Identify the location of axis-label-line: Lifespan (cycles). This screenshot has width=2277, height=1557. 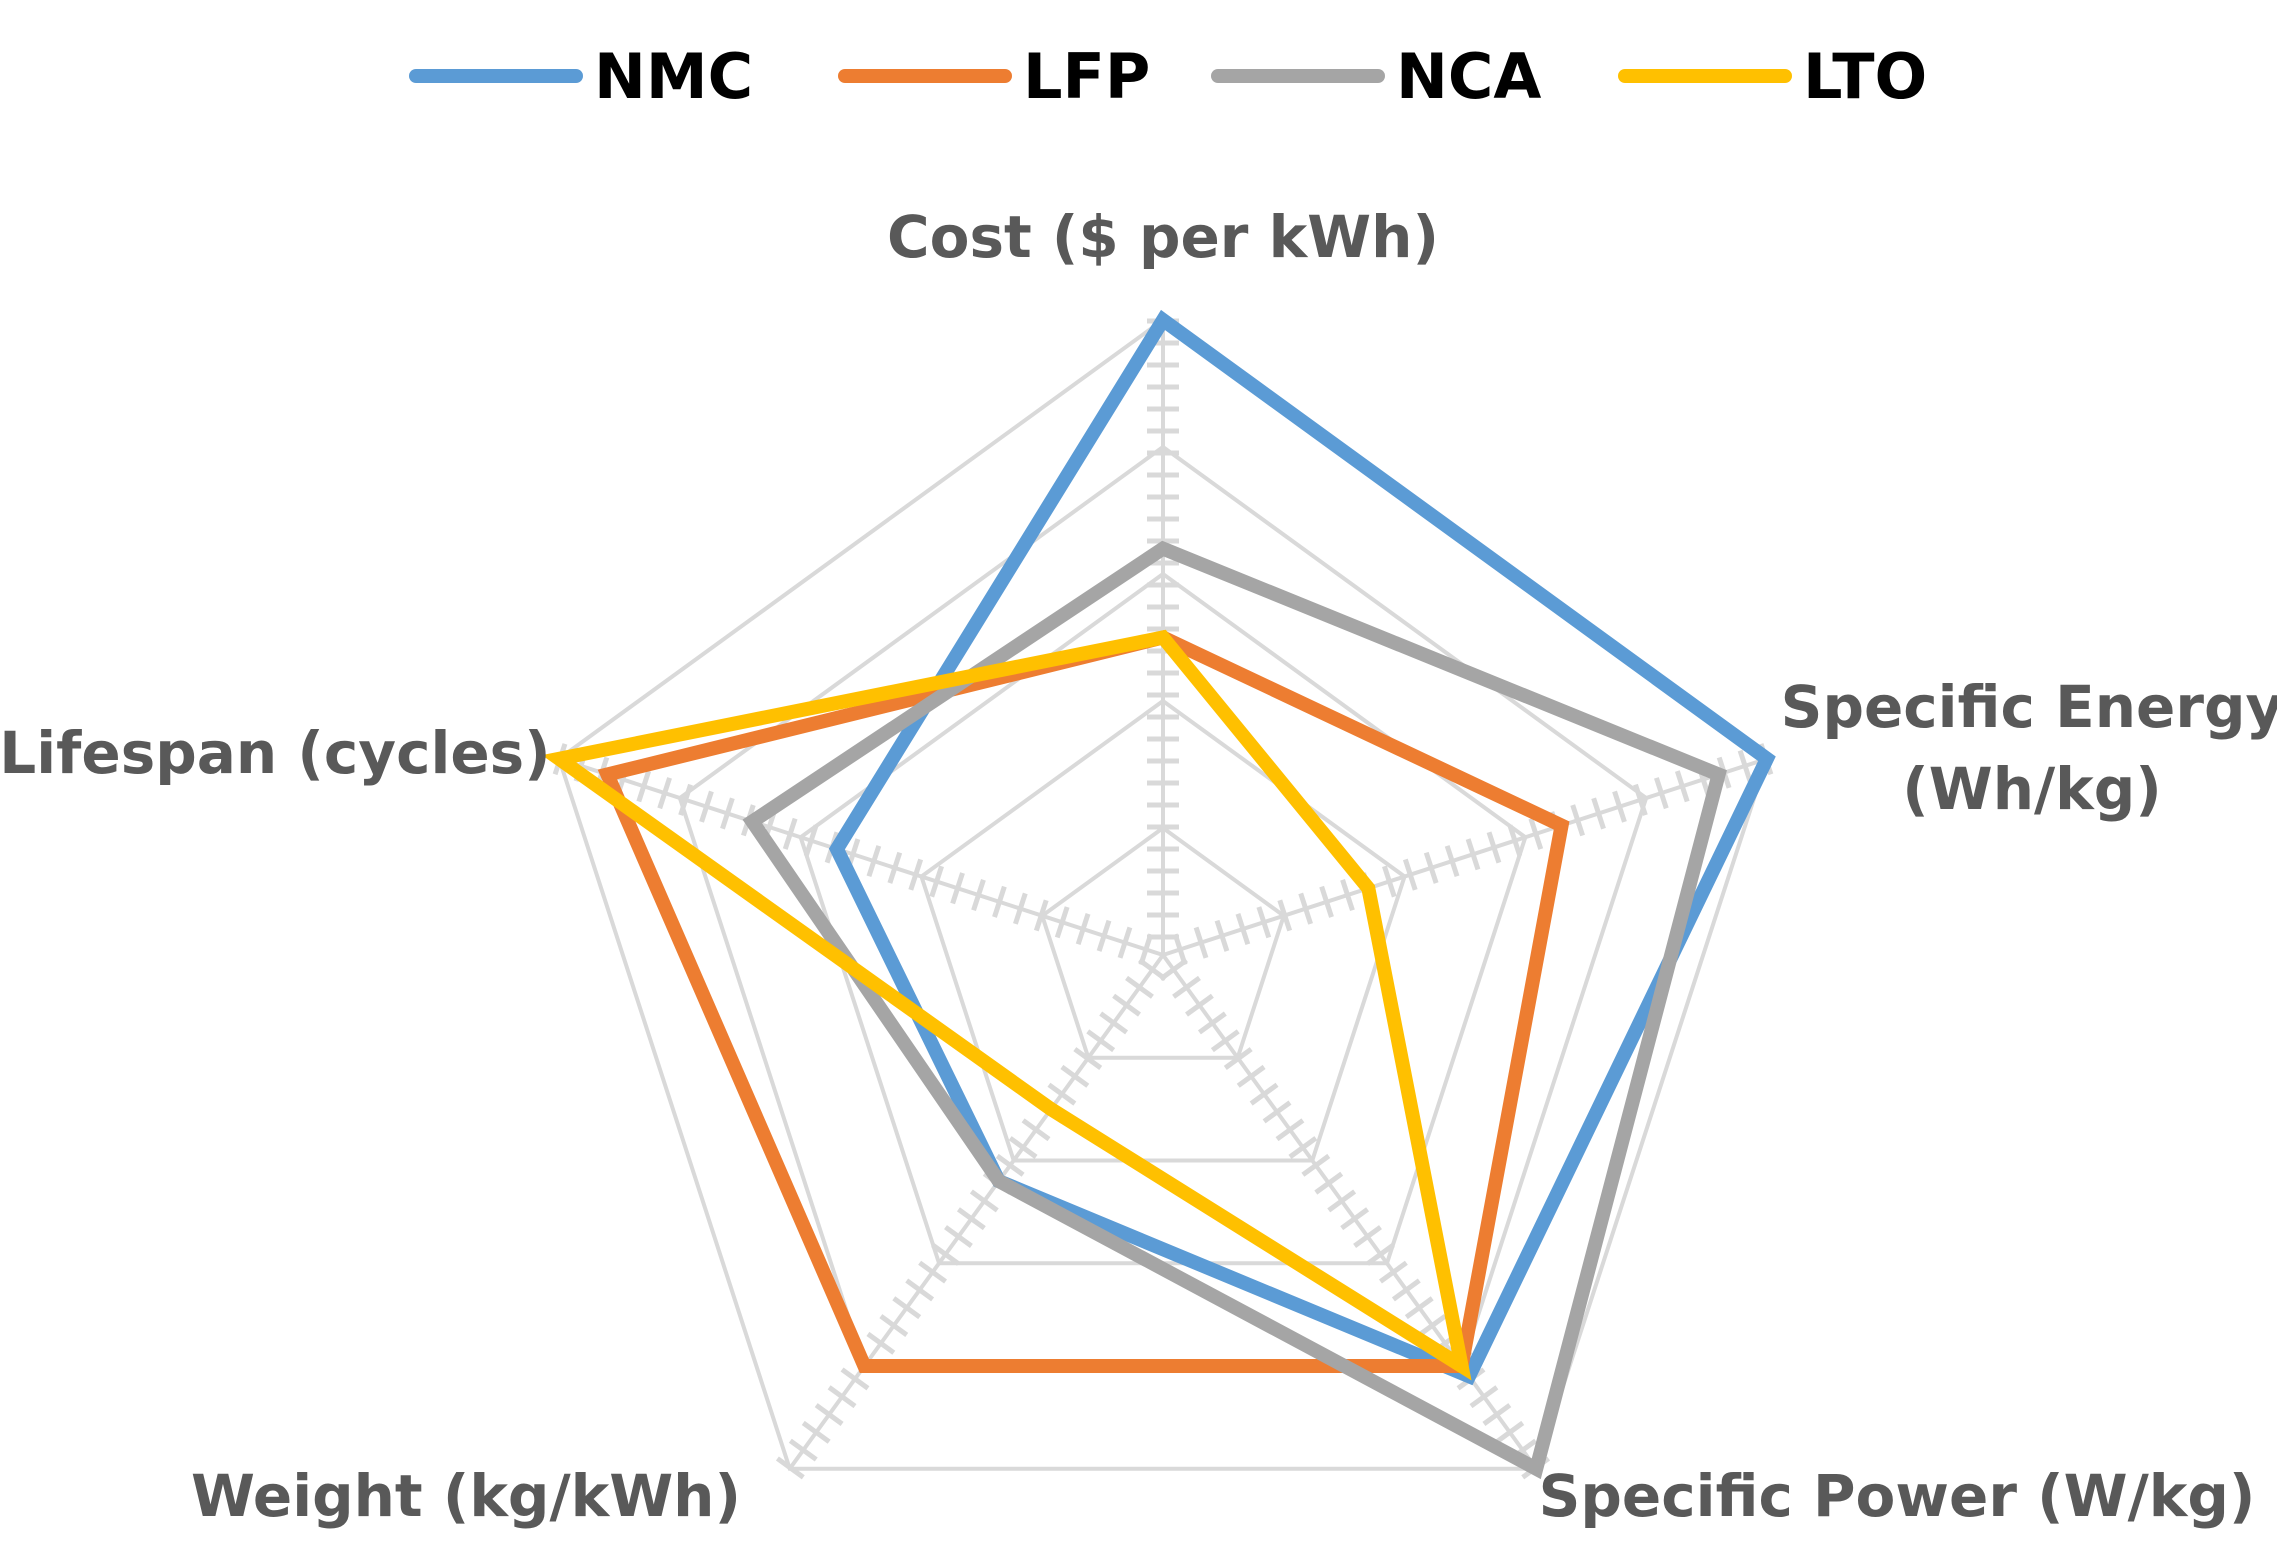
(275, 753).